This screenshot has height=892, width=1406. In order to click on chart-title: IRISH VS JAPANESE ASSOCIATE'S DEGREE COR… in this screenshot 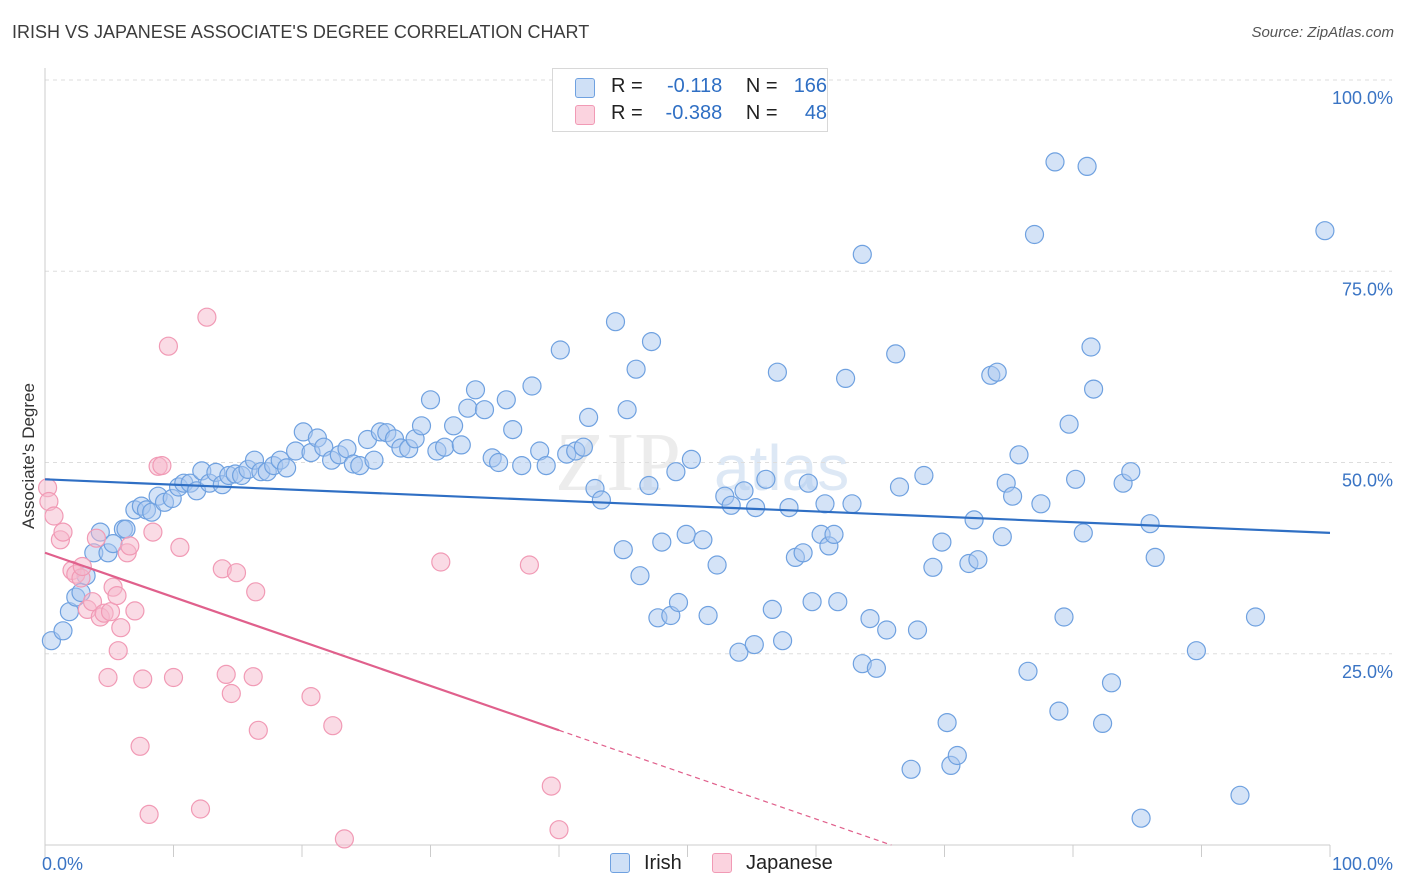, I will do `click(301, 32)`.